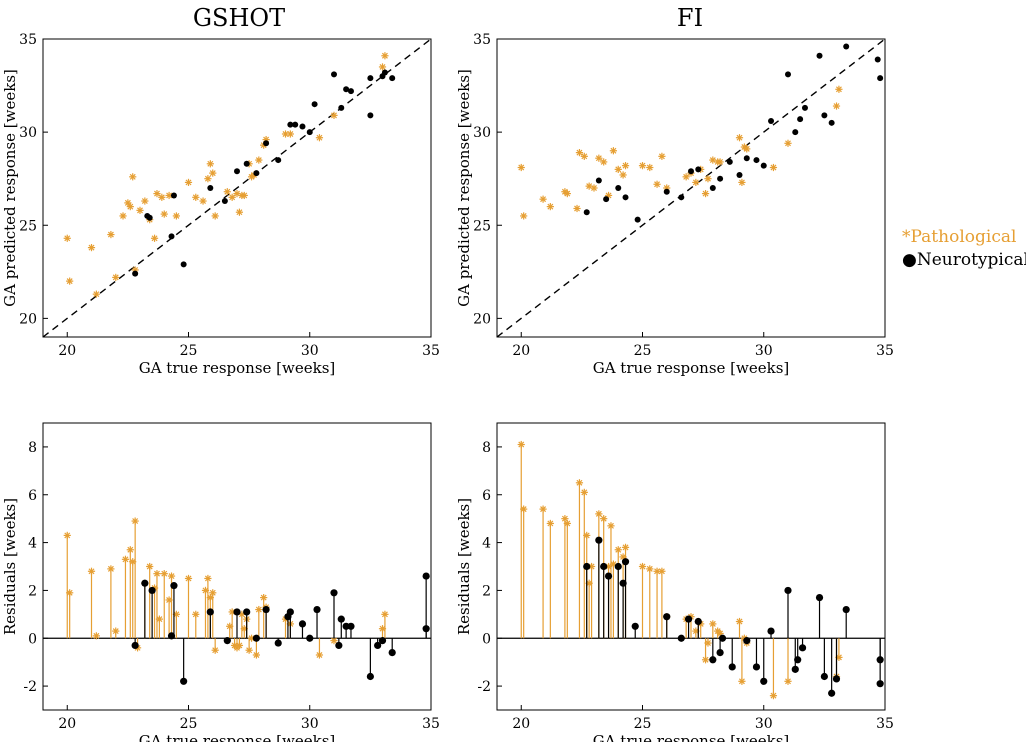  What do you see at coordinates (237, 368) in the screenshot?
I see `gshot-scatter-xlabel: GA true response [weeks]` at bounding box center [237, 368].